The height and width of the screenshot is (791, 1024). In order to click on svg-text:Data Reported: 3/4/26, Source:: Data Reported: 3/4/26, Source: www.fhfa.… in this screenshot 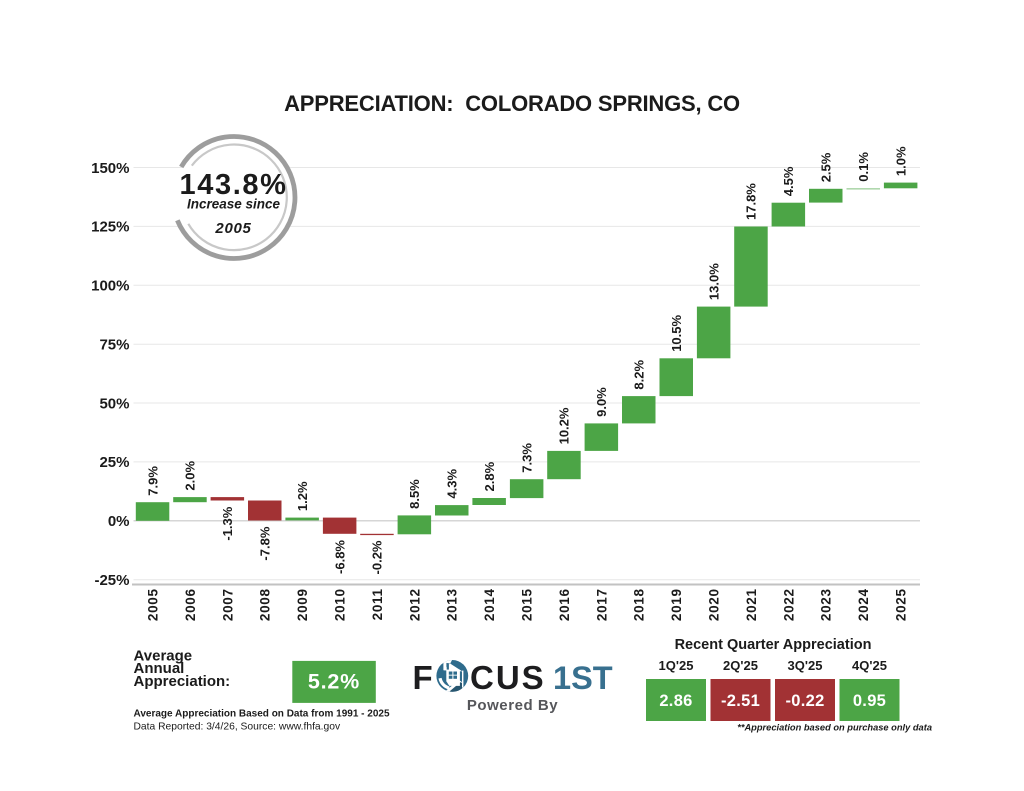, I will do `click(237, 727)`.